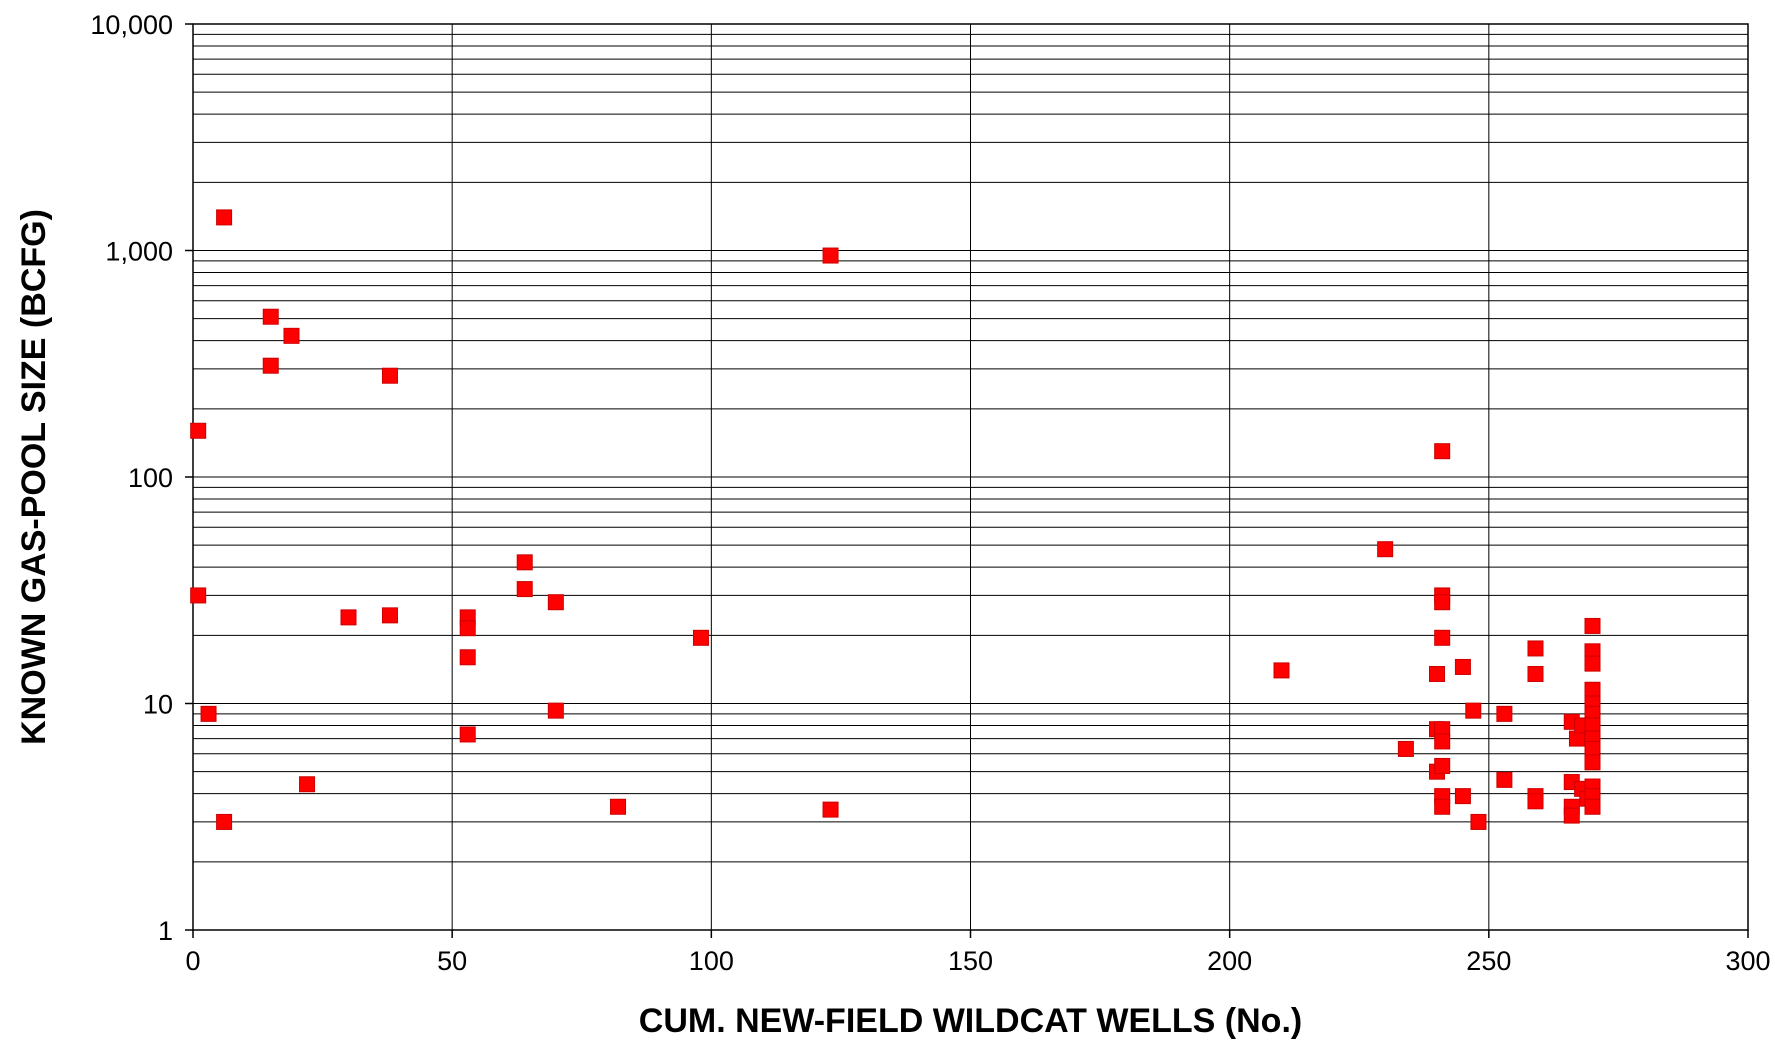 The image size is (1775, 1047). What do you see at coordinates (1488, 961) in the screenshot?
I see `x-tick-label: 250` at bounding box center [1488, 961].